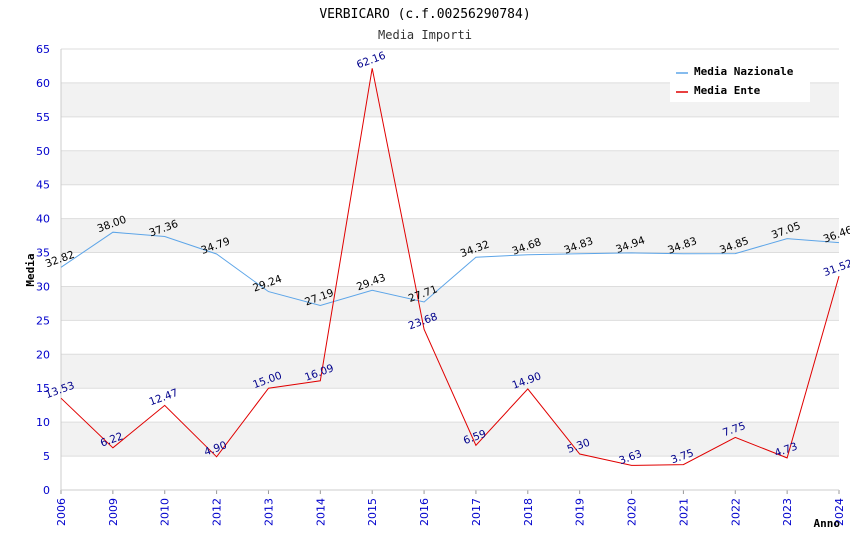  Describe the element at coordinates (425, 35) in the screenshot. I see `chart-subtitle: Media Importi` at that location.